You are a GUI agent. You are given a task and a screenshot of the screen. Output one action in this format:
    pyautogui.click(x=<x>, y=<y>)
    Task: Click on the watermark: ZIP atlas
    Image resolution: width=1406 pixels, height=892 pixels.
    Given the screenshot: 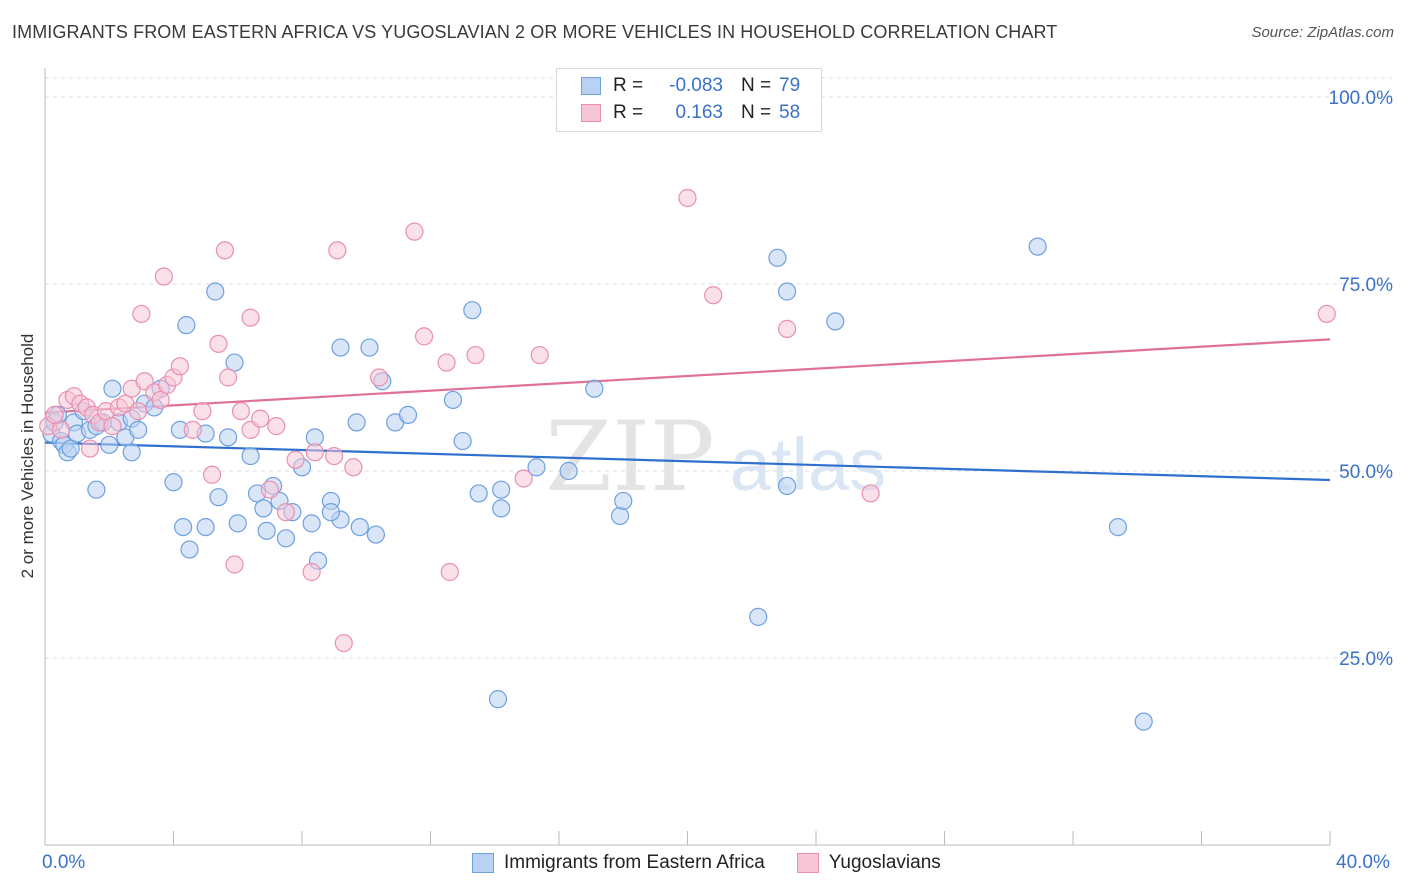 What is the action you would take?
    pyautogui.click(x=715, y=457)
    